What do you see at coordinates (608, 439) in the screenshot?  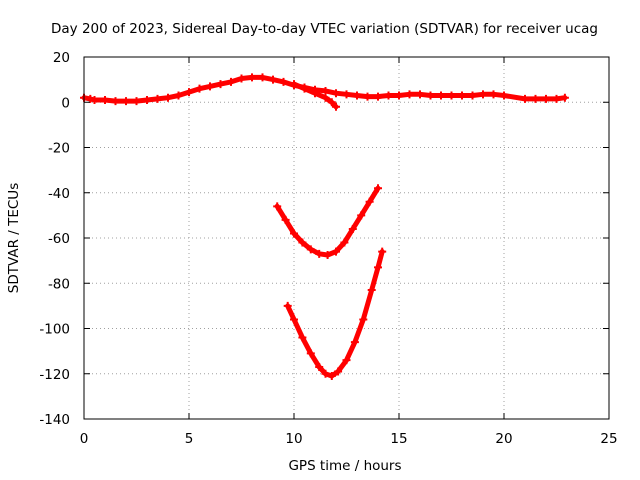 I see `x-tick-label: 25` at bounding box center [608, 439].